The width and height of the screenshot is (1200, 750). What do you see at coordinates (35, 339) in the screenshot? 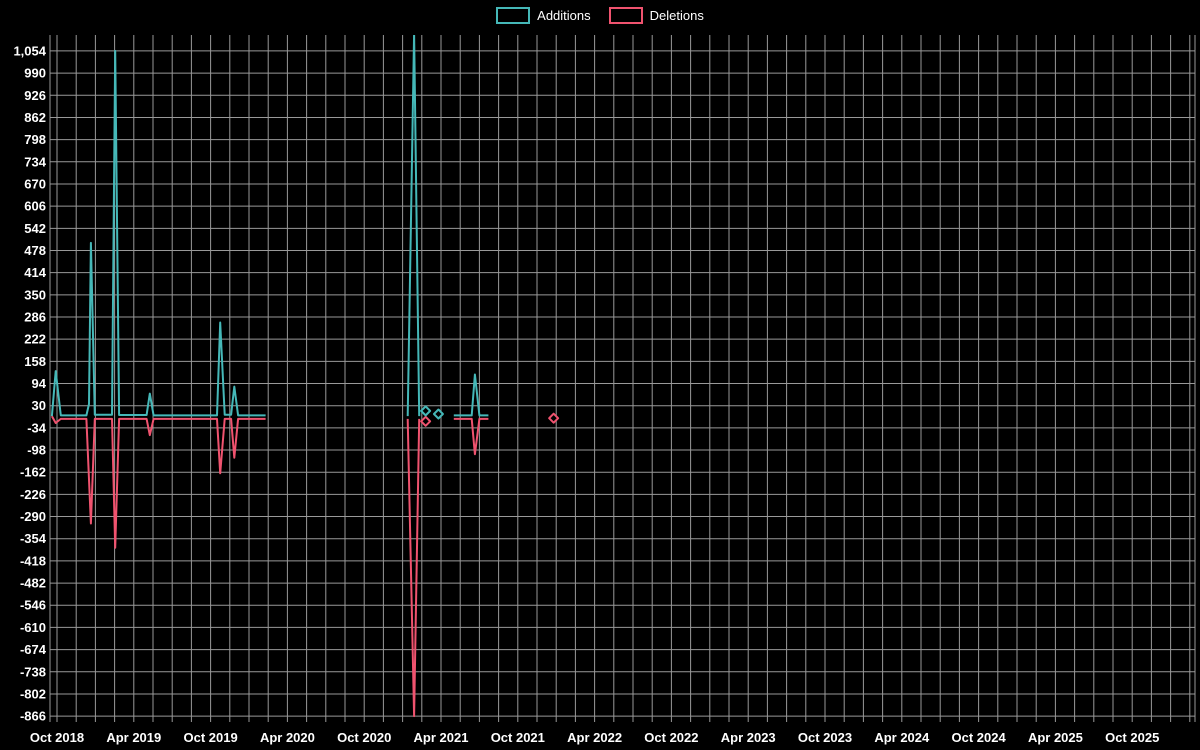
I see `y-tick-label: 222` at bounding box center [35, 339].